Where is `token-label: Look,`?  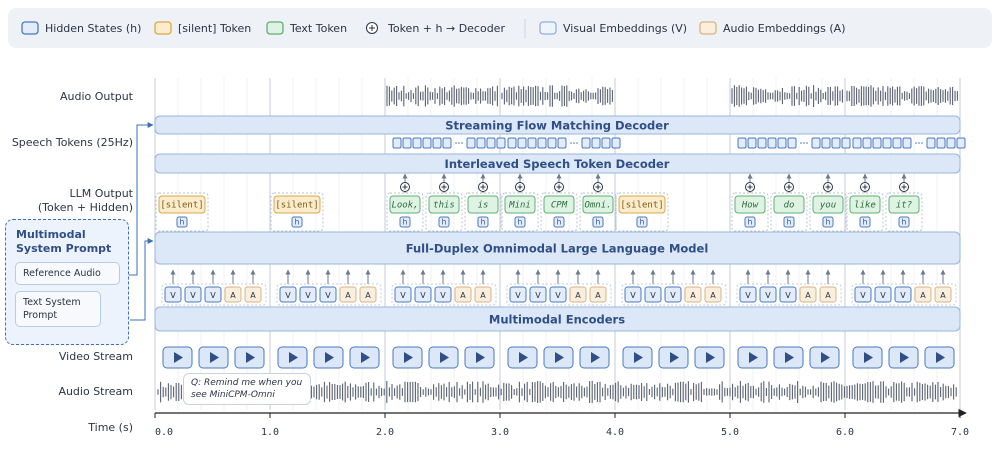 token-label: Look, is located at coordinates (404, 206).